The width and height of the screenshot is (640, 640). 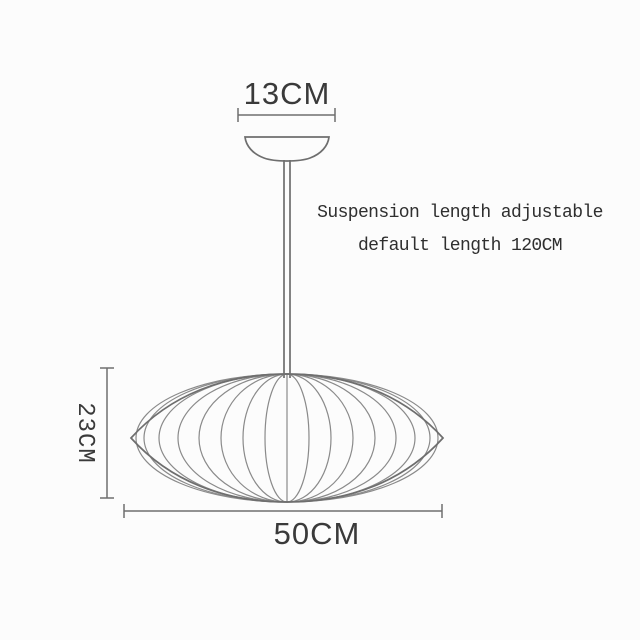 What do you see at coordinates (283, 511) in the screenshot?
I see `shade-width-dimension-line` at bounding box center [283, 511].